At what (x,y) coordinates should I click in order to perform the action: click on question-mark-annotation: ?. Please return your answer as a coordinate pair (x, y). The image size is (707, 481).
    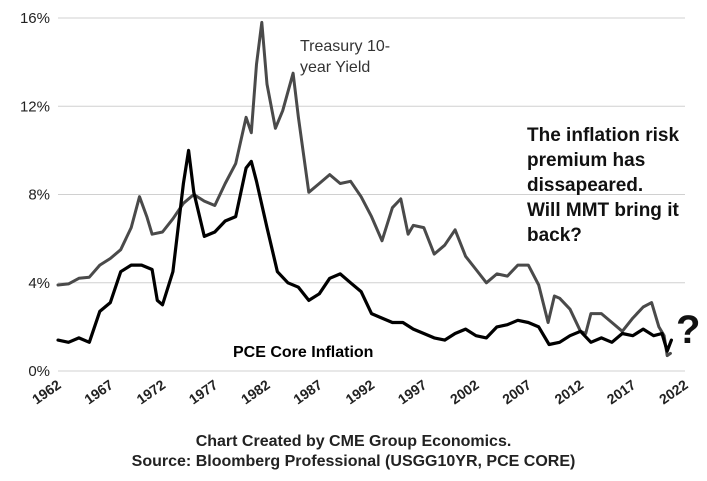
    Looking at the image, I should click on (688, 330).